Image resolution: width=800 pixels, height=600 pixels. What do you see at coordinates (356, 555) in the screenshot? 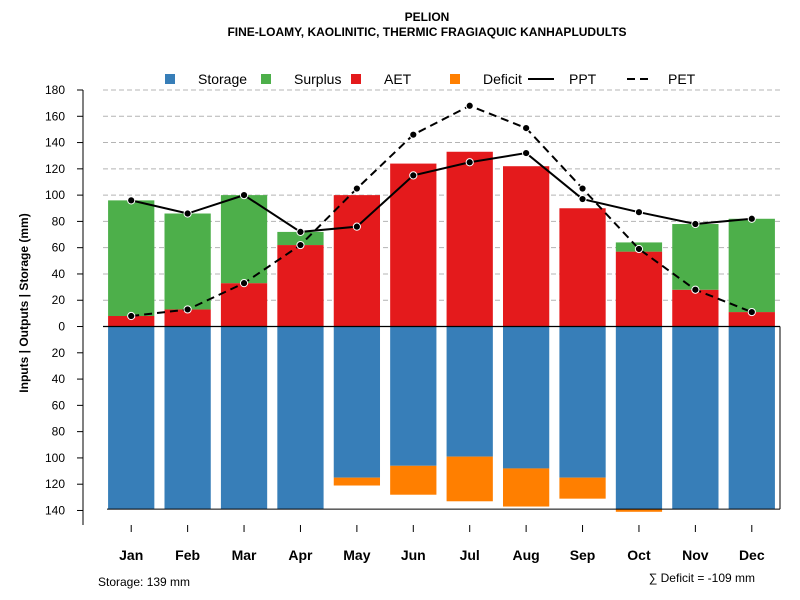
I see `x-tick-label: May` at bounding box center [356, 555].